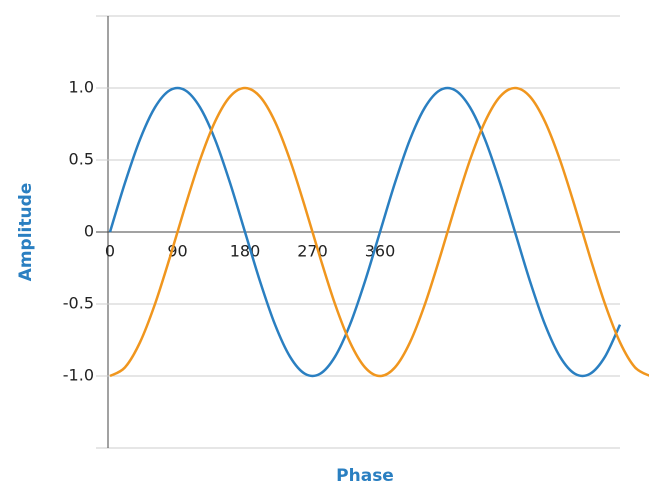 The image size is (649, 488). Describe the element at coordinates (78, 303) in the screenshot. I see `y-tick-label: -0.5` at that location.